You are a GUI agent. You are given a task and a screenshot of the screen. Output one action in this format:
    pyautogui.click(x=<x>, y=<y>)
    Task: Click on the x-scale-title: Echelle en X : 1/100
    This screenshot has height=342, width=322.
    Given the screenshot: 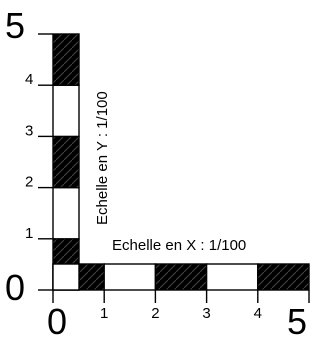 What is the action you would take?
    pyautogui.click(x=179, y=245)
    